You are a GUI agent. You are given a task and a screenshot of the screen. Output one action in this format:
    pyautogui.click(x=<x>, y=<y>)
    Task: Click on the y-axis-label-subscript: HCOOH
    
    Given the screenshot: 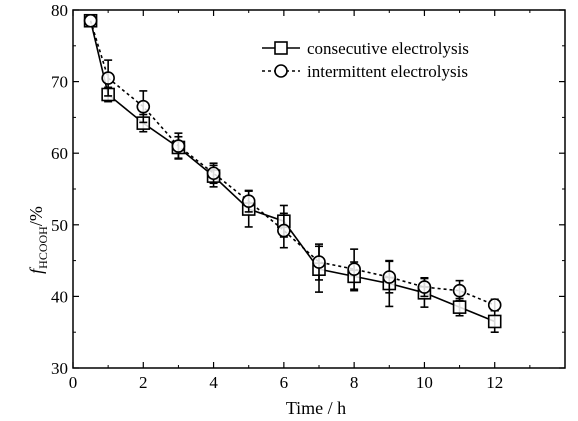 What is the action you would take?
    pyautogui.click(x=43, y=247)
    